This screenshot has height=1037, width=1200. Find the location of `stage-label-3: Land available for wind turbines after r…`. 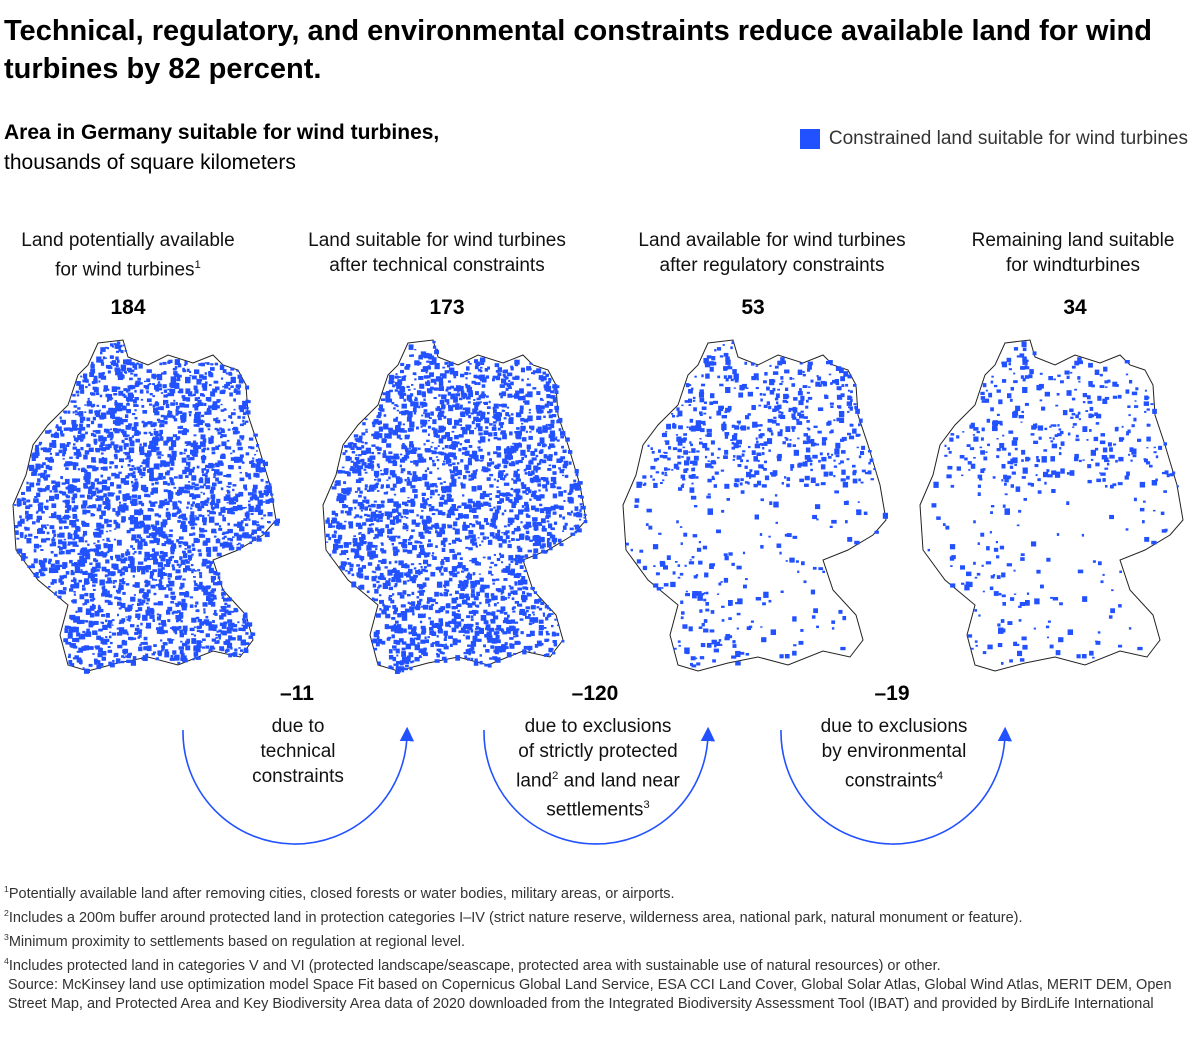

stage-label-3: Land available for wind turbines after r… is located at coordinates (772, 253).